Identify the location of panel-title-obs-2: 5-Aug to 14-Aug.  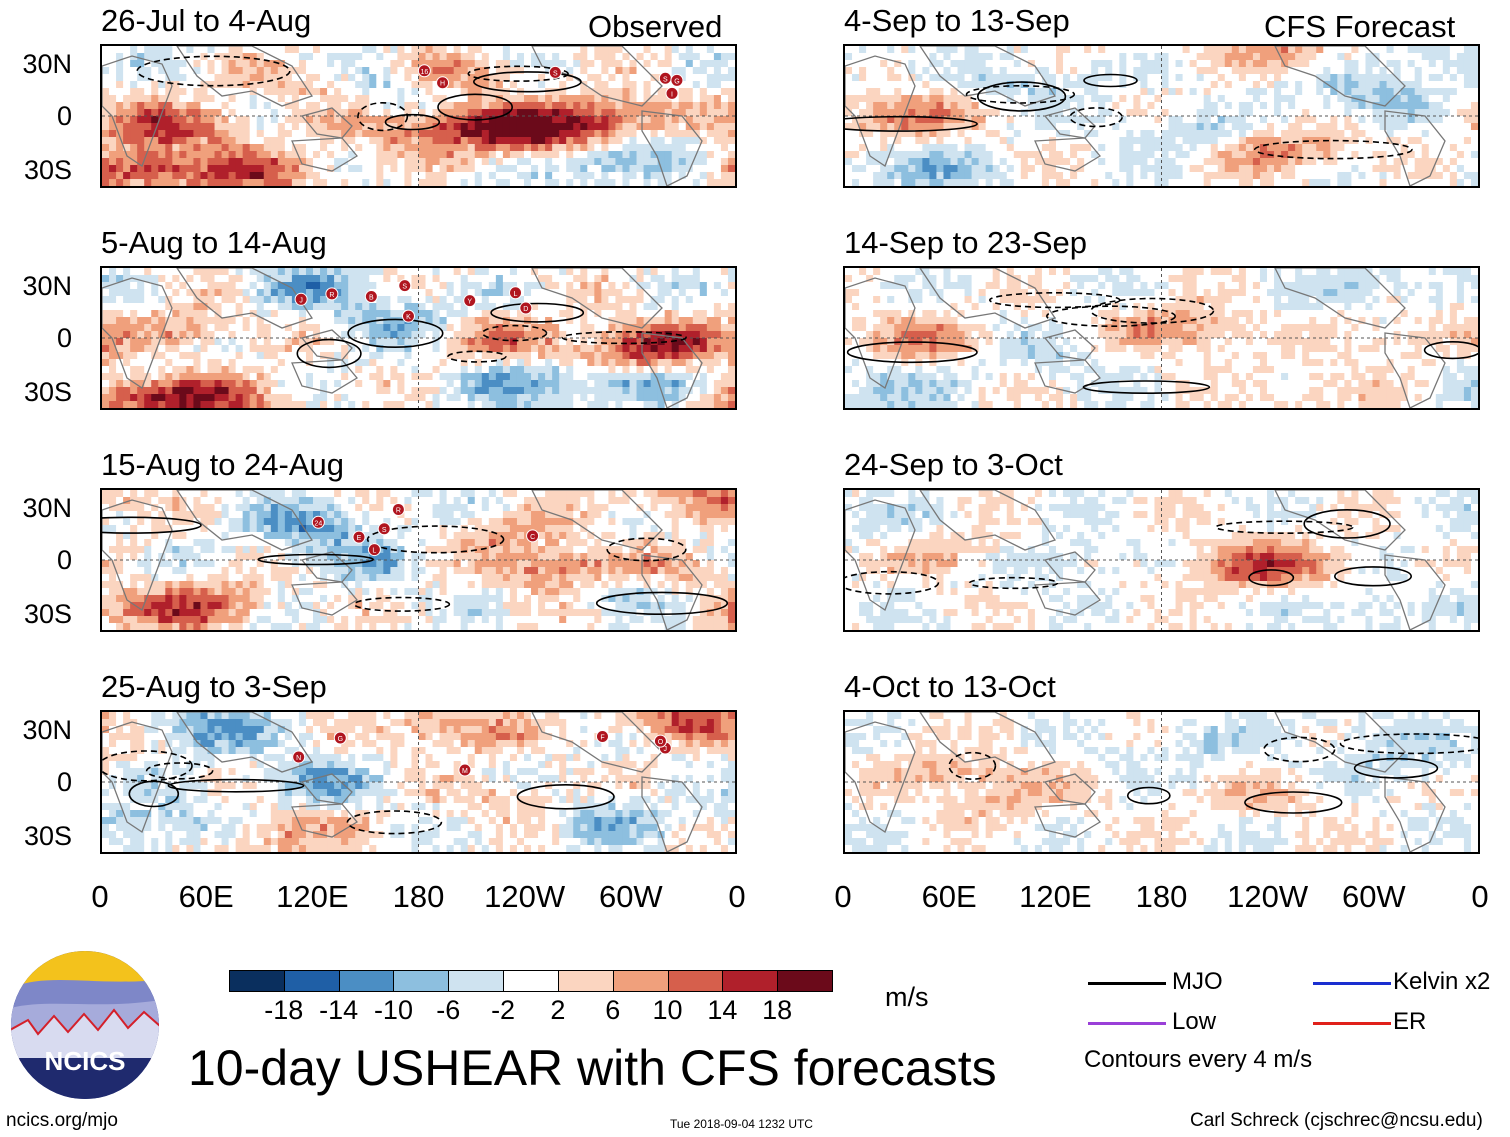
(214, 242).